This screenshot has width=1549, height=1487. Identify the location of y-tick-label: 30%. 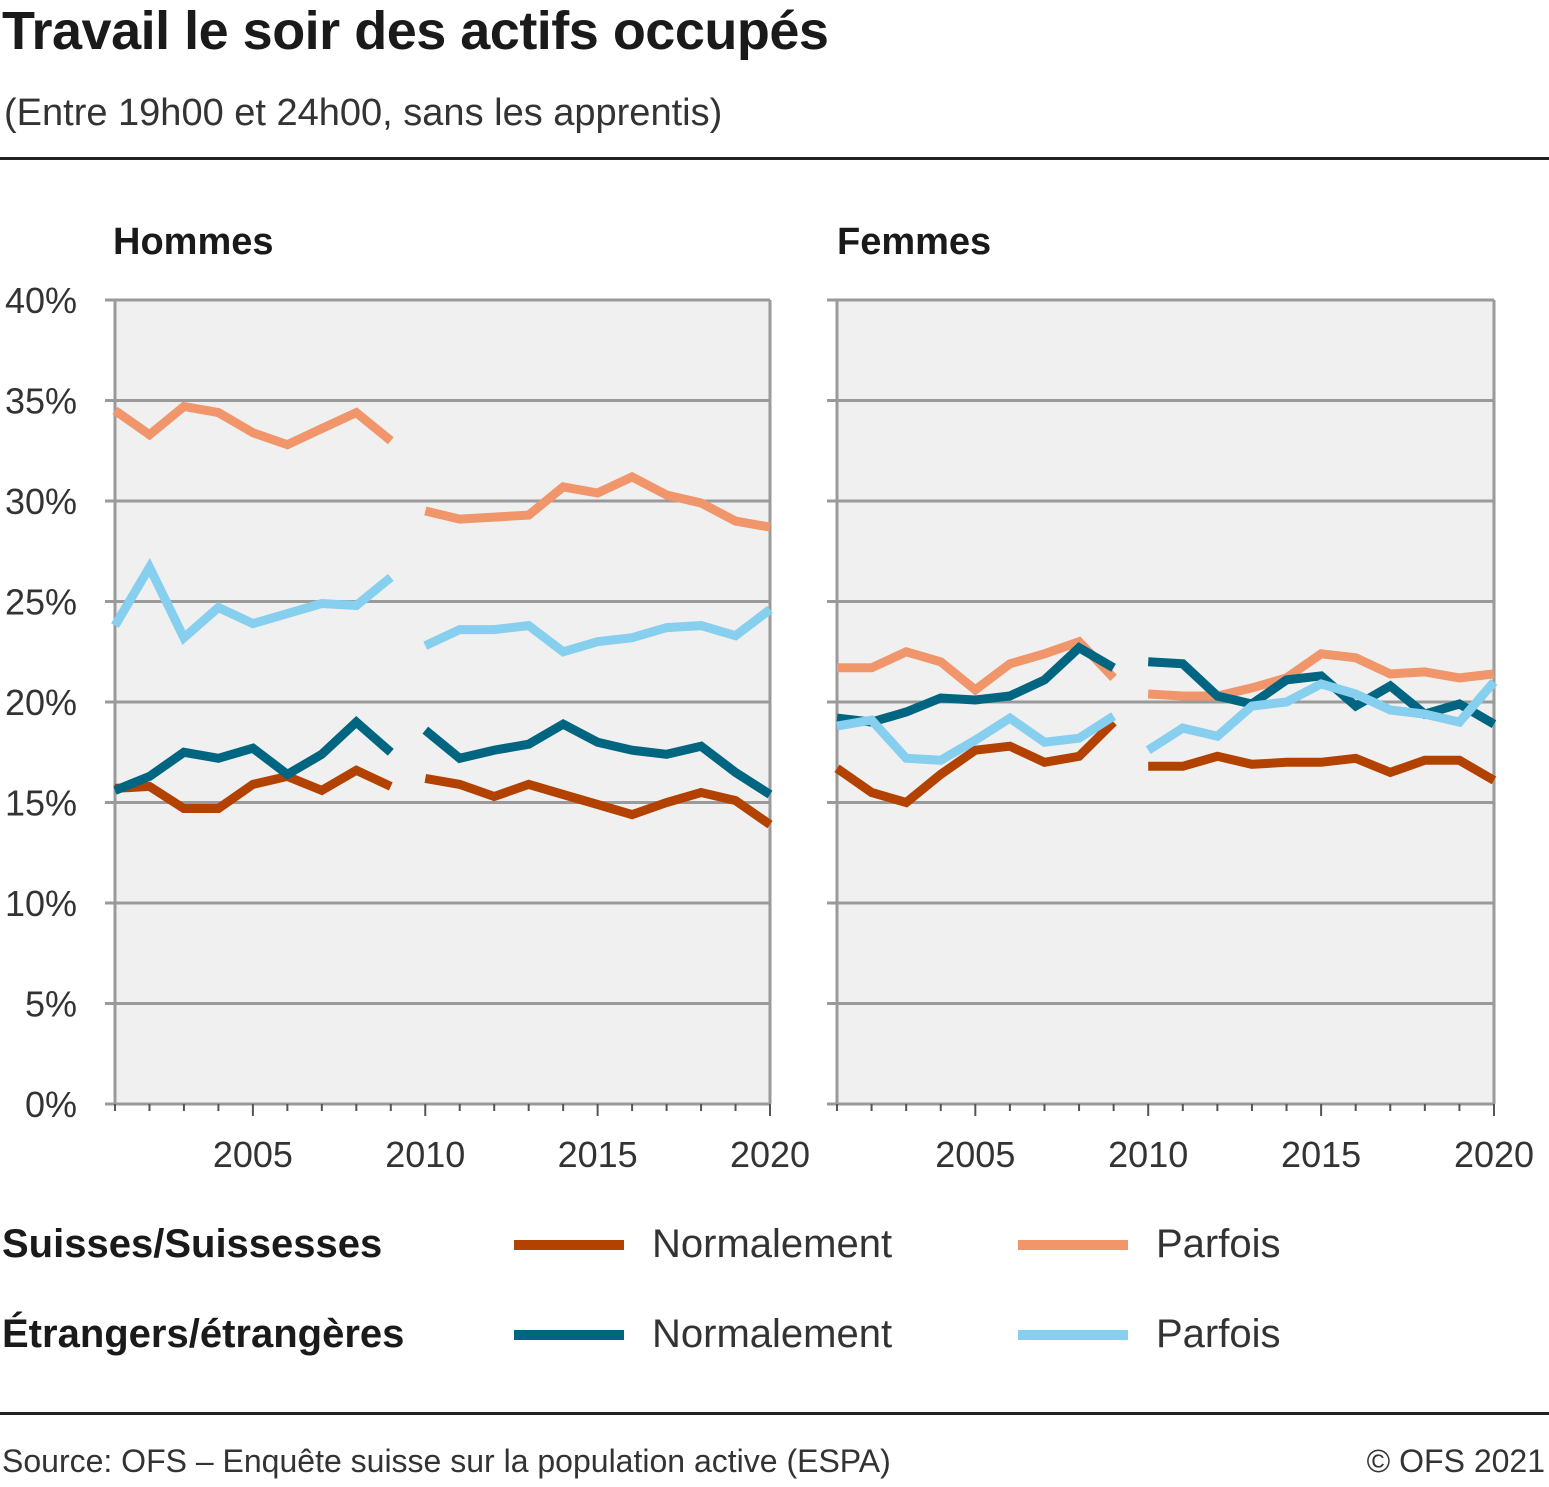
(41, 501).